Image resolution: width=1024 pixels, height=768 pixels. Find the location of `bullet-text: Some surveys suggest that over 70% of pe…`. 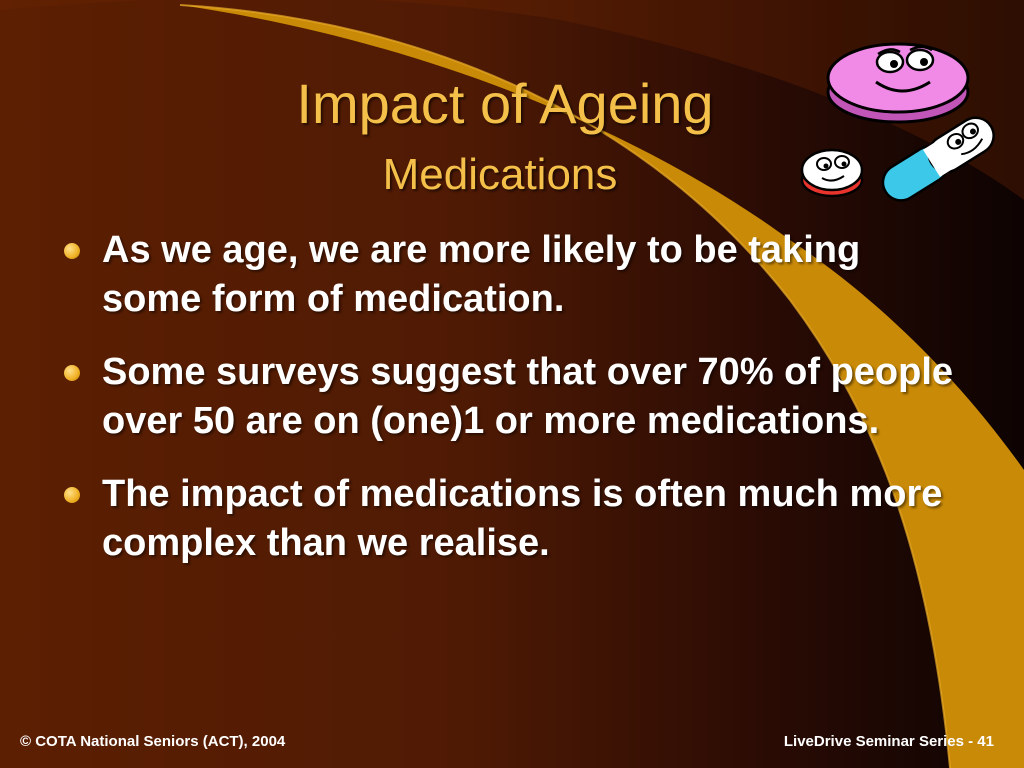

bullet-text: Some surveys suggest that over 70% of pe… is located at coordinates (528, 396).